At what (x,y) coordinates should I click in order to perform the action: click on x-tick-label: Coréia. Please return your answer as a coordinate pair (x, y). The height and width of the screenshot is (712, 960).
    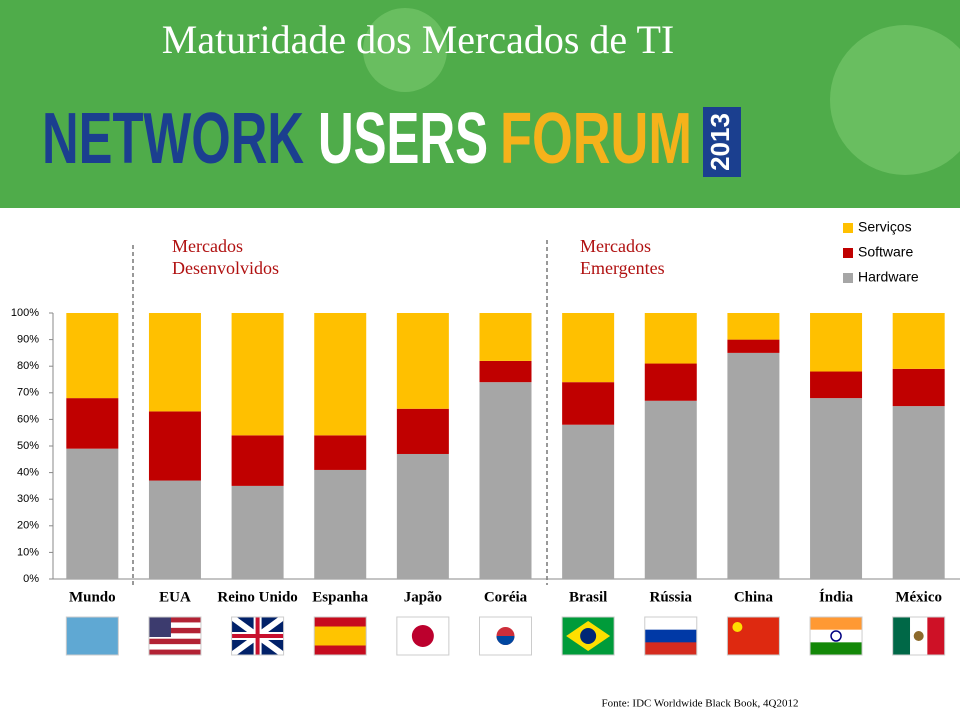
    Looking at the image, I should click on (506, 597).